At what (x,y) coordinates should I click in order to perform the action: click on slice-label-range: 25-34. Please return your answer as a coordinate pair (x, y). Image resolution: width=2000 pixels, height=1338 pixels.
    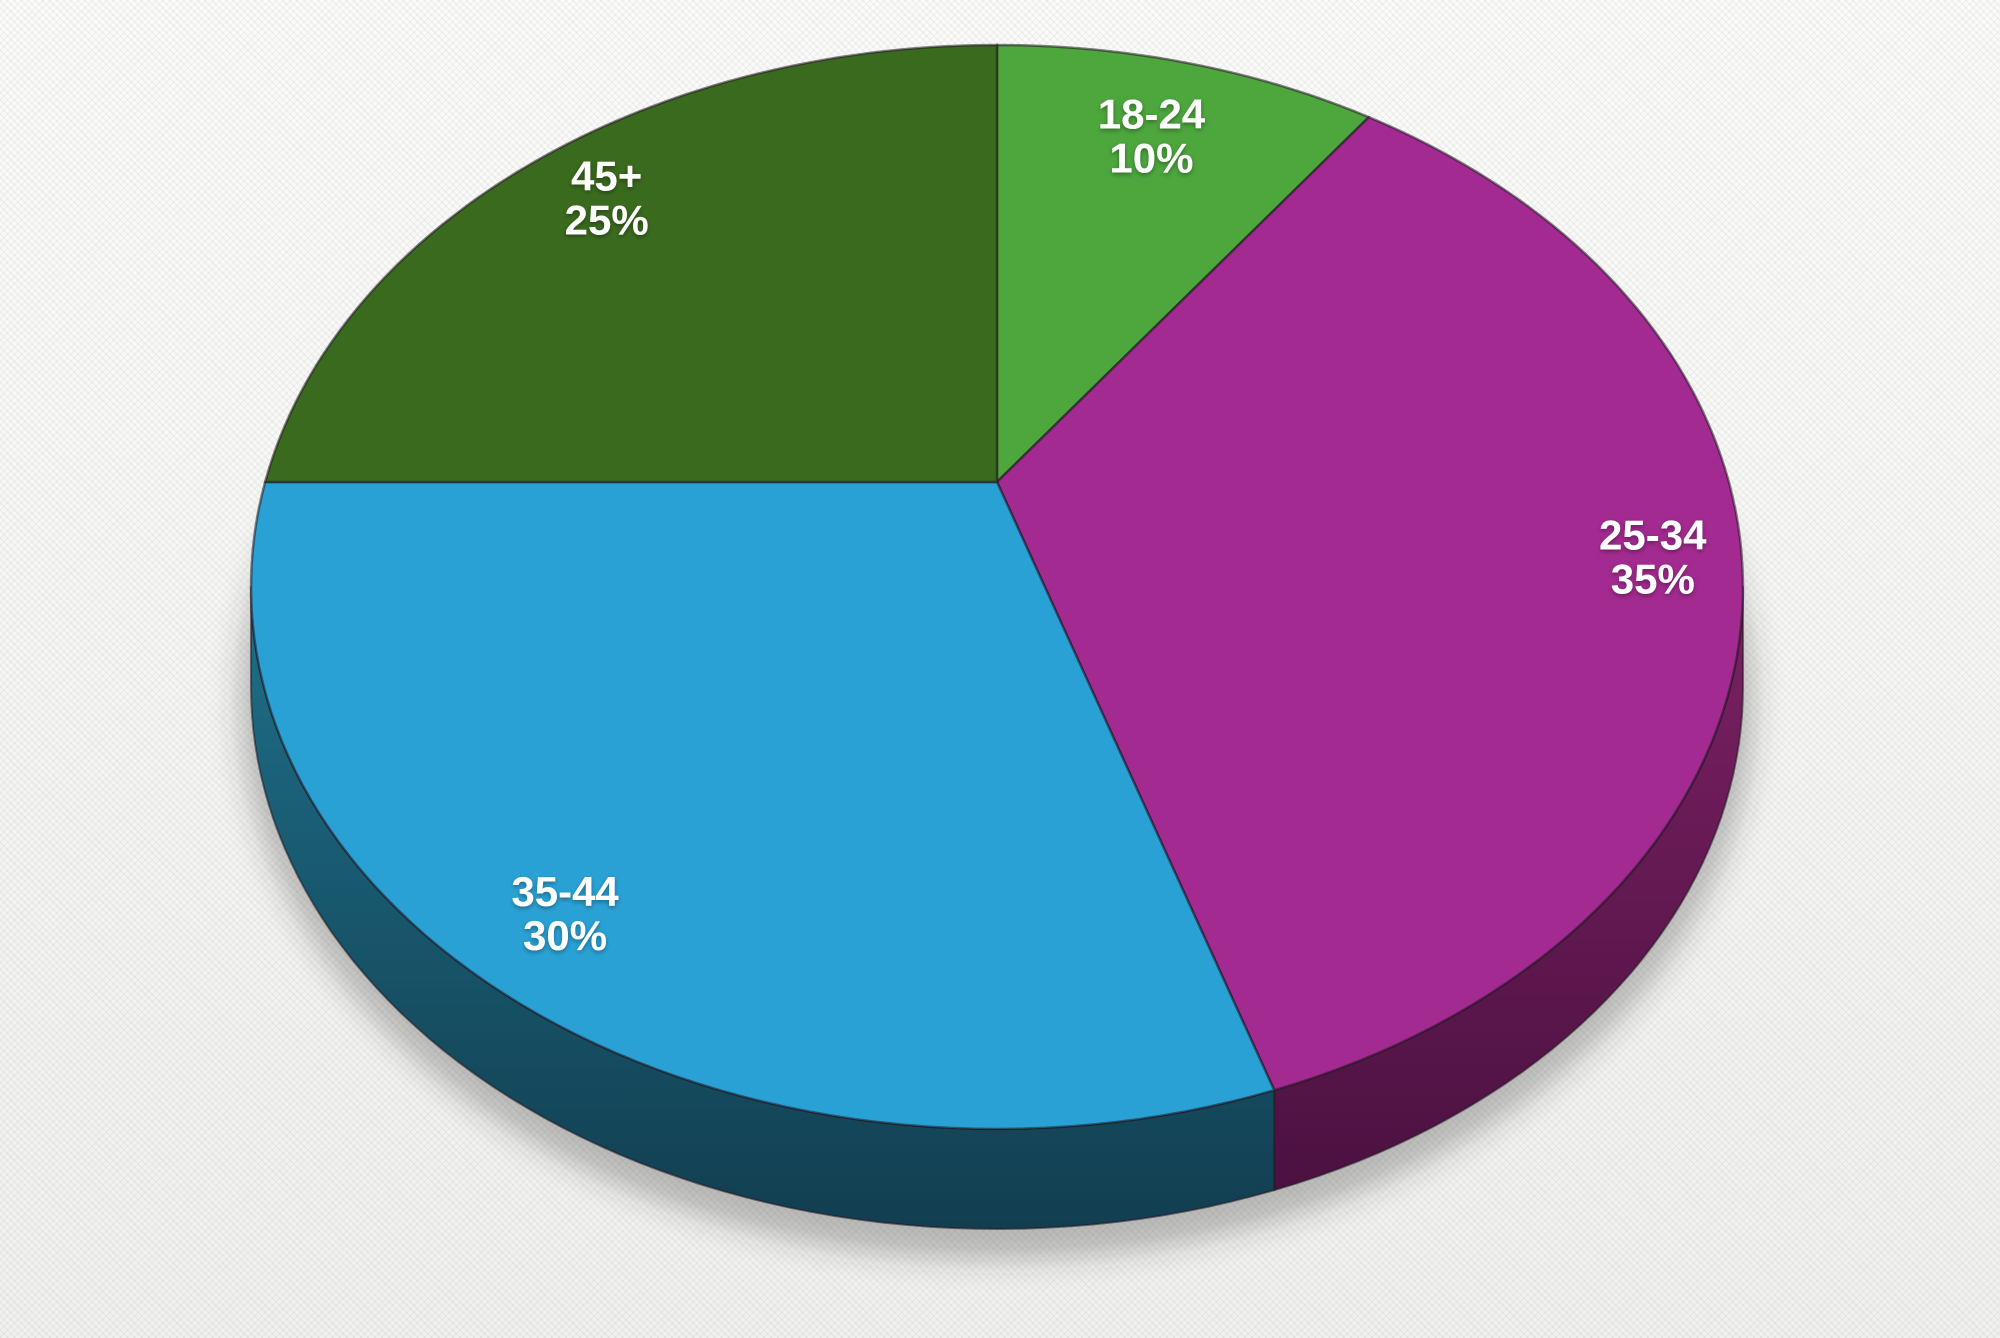
    Looking at the image, I should click on (1653, 534).